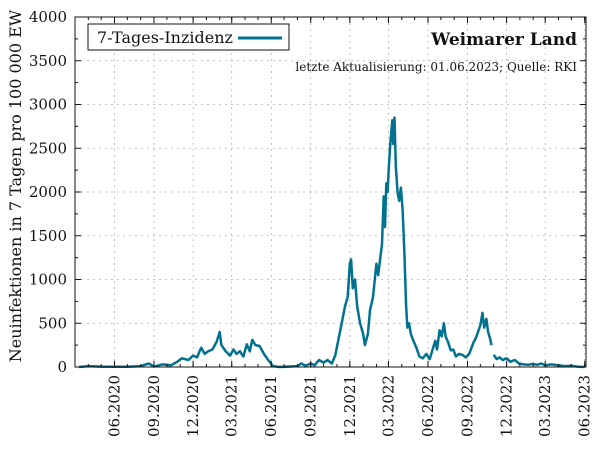 The height and width of the screenshot is (450, 600). Describe the element at coordinates (48, 17) in the screenshot. I see `y-tick-label: 4000` at that location.